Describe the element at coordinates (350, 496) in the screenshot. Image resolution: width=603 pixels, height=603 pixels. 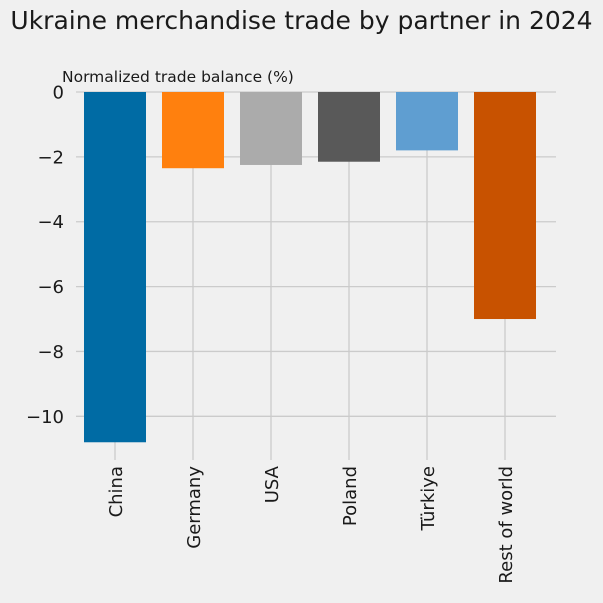
I see `x-tick-label: Poland` at that location.